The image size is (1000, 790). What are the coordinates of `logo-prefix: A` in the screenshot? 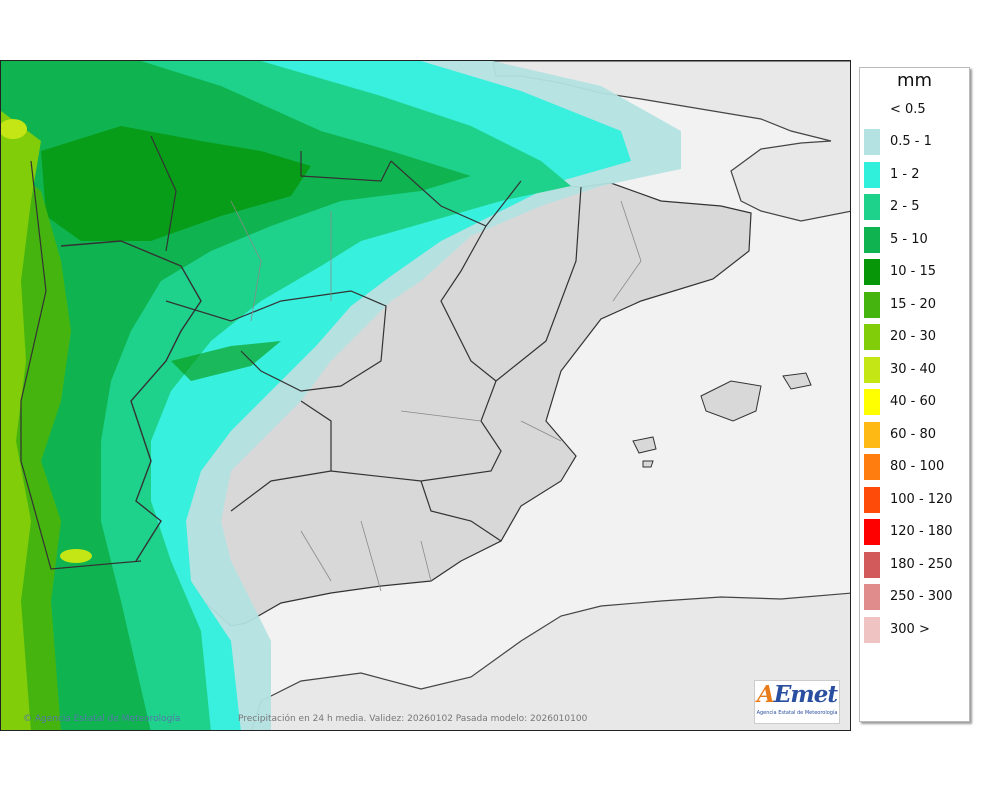 It's located at (766, 694).